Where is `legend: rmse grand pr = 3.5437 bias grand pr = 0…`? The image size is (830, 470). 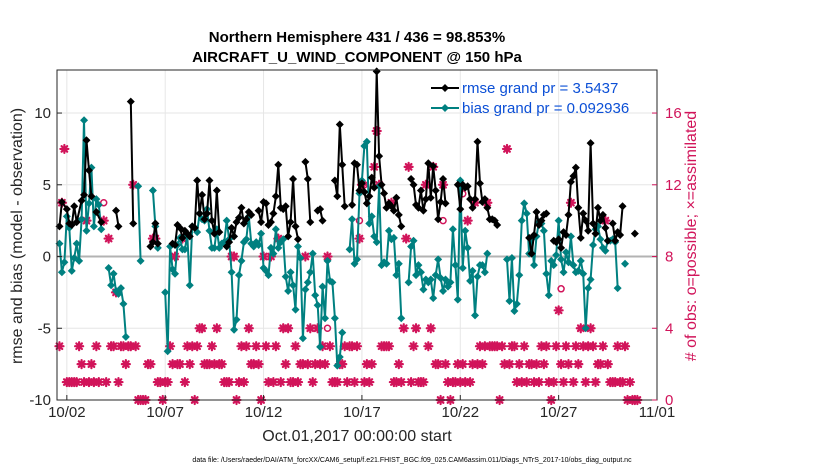 legend: rmse grand pr = 3.5437 bias grand pr = 0… is located at coordinates (530, 98).